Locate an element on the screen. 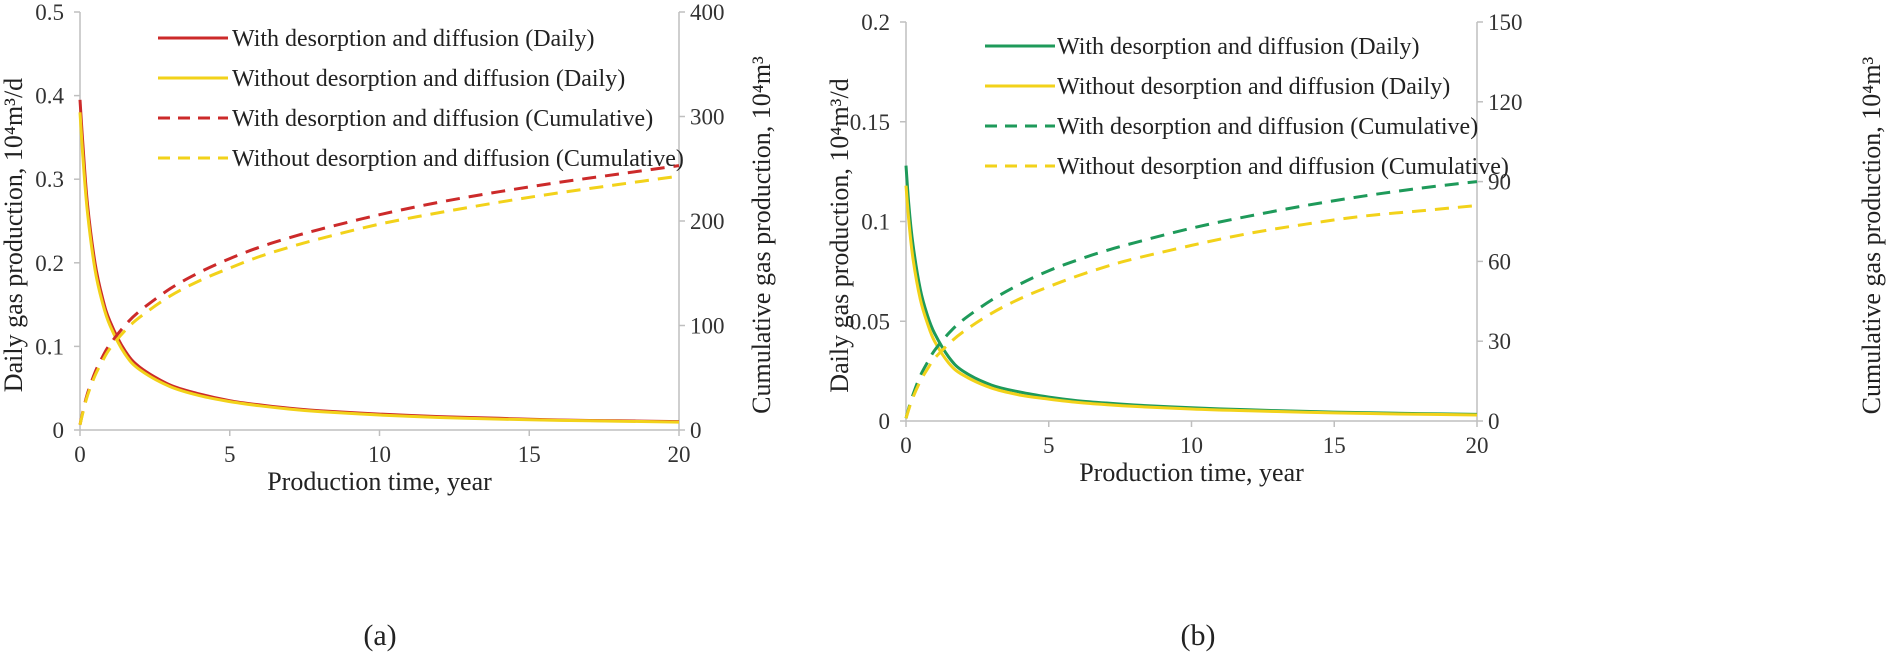 This screenshot has width=1900, height=664. y-tick-label: 0.5 is located at coordinates (49, 12).